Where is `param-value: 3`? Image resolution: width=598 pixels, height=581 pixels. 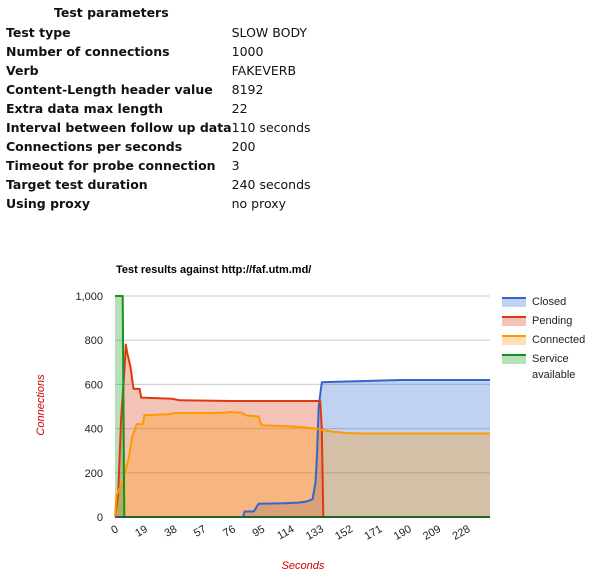 param-value: 3 is located at coordinates (235, 165).